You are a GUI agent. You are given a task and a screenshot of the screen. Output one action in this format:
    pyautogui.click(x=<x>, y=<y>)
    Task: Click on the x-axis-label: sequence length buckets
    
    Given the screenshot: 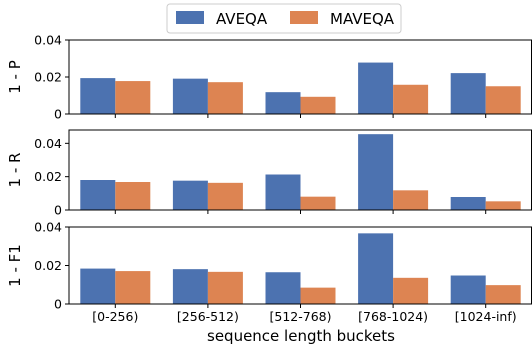 What is the action you would take?
    pyautogui.click(x=301, y=336)
    